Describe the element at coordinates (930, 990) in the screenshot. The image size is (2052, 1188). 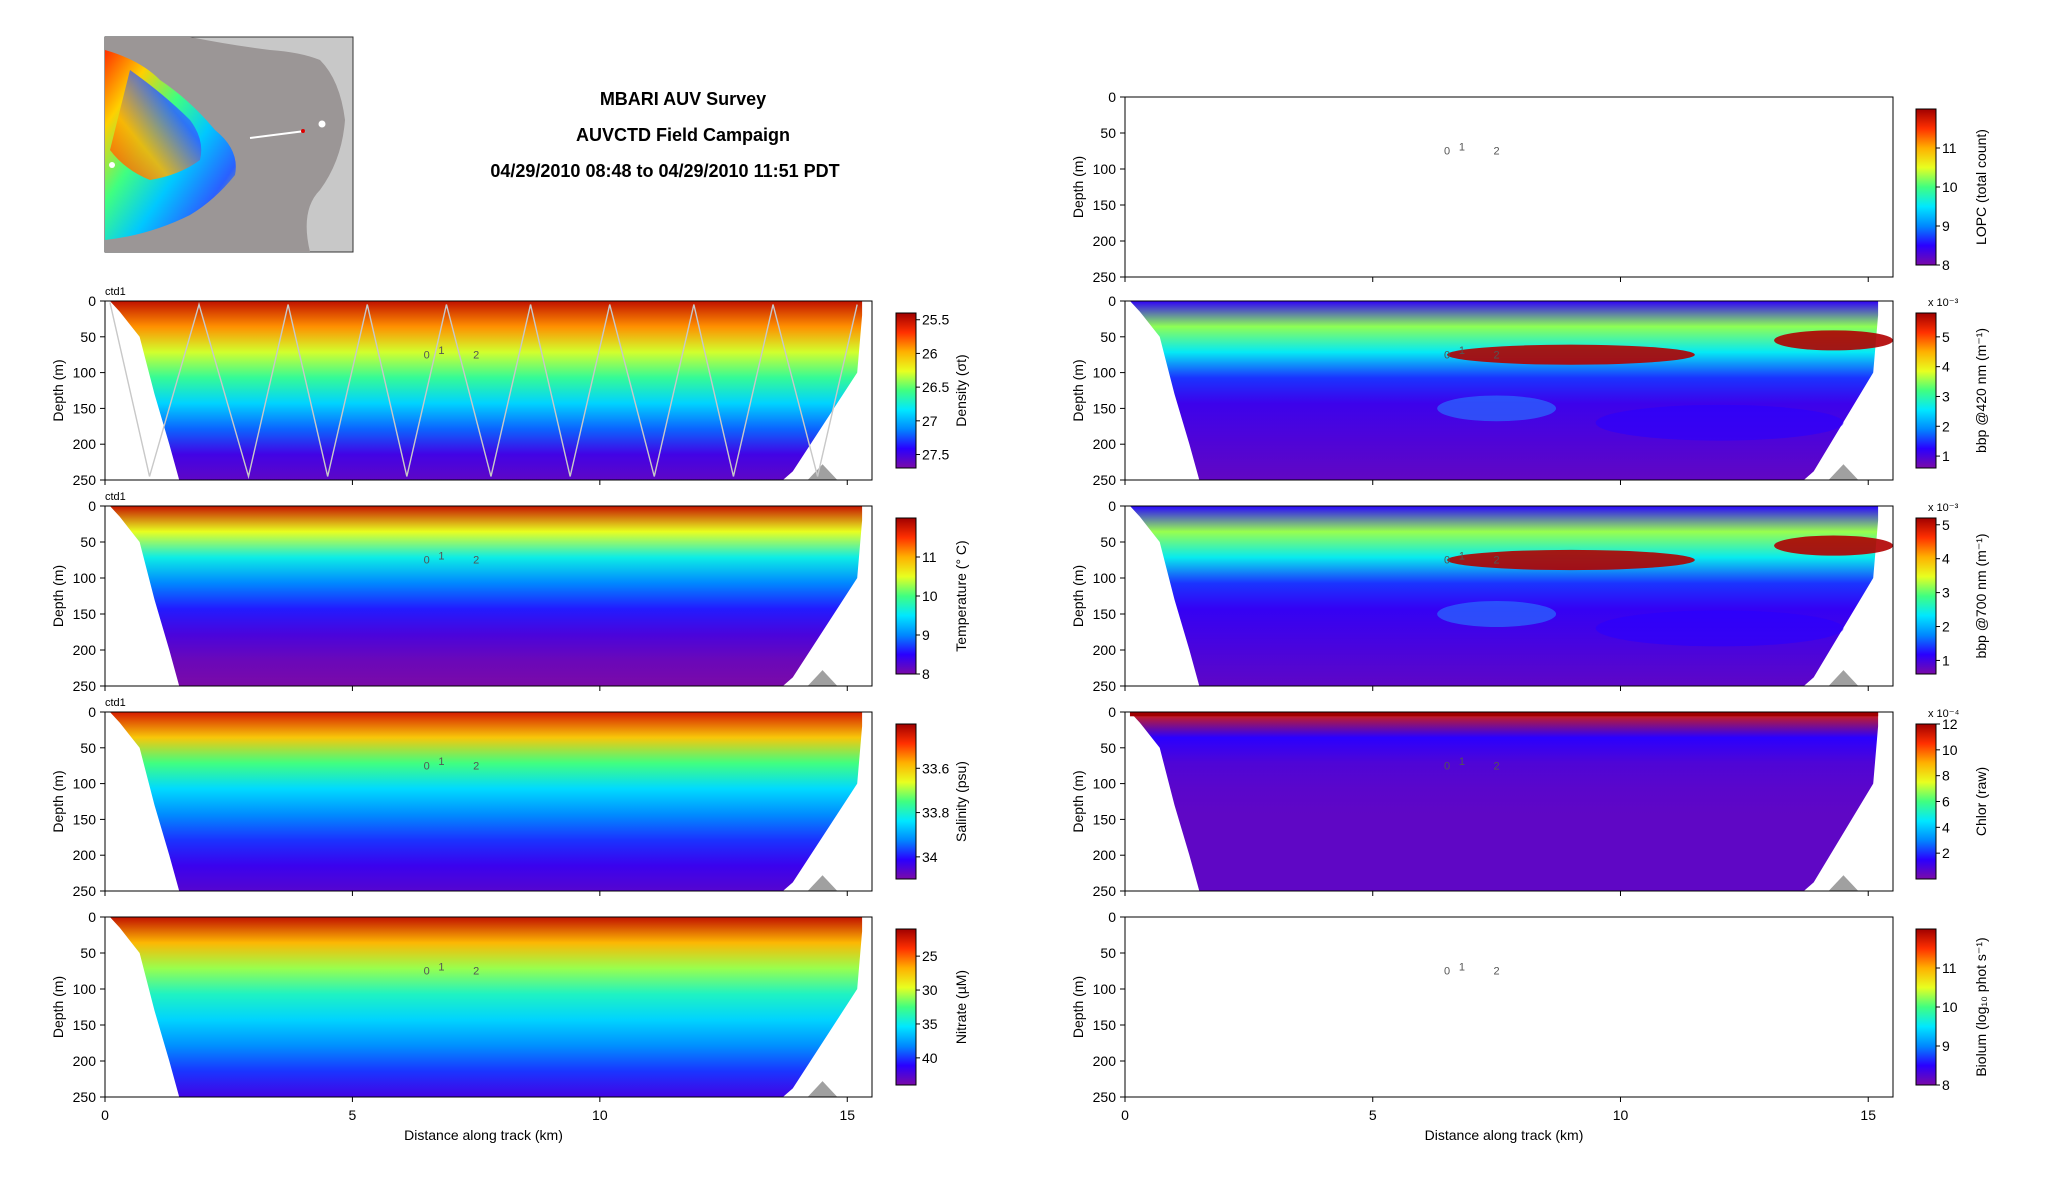
I see `colorbar-tick-label: 30` at that location.